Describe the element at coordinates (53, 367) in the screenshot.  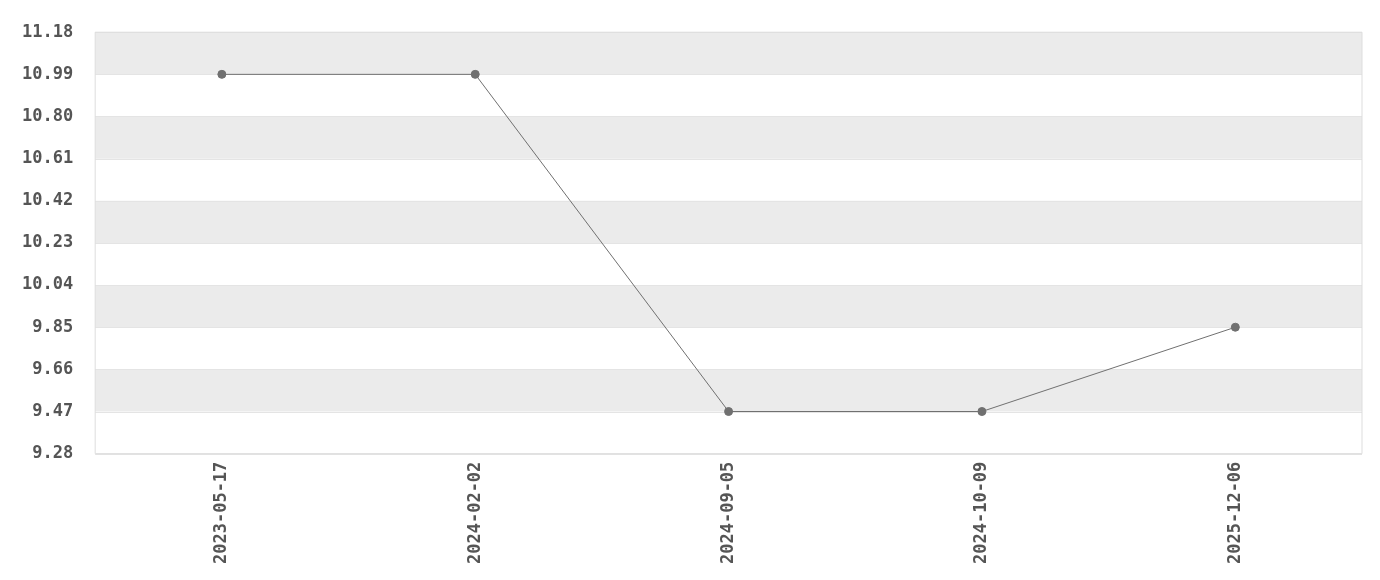
I see `y-tick-label: 9.66` at that location.